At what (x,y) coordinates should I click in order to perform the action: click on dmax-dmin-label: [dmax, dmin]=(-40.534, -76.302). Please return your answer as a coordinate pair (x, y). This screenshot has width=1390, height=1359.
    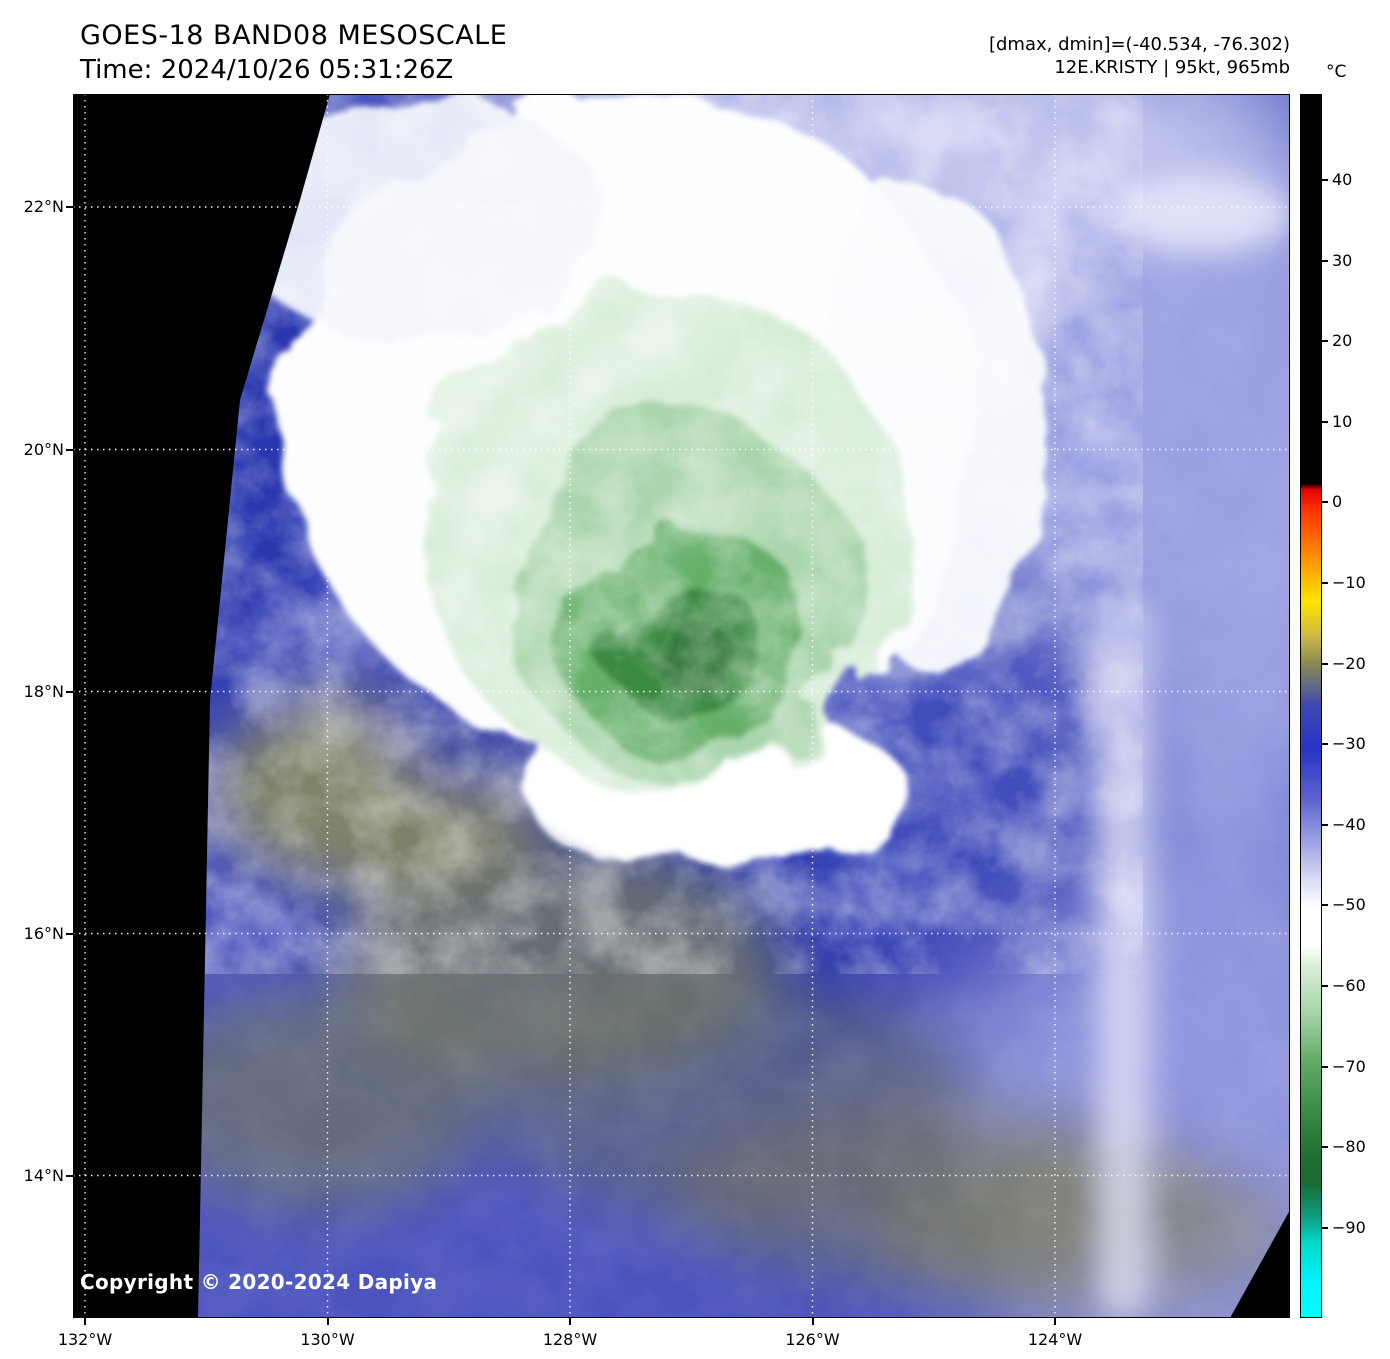
    Looking at the image, I should click on (1139, 44).